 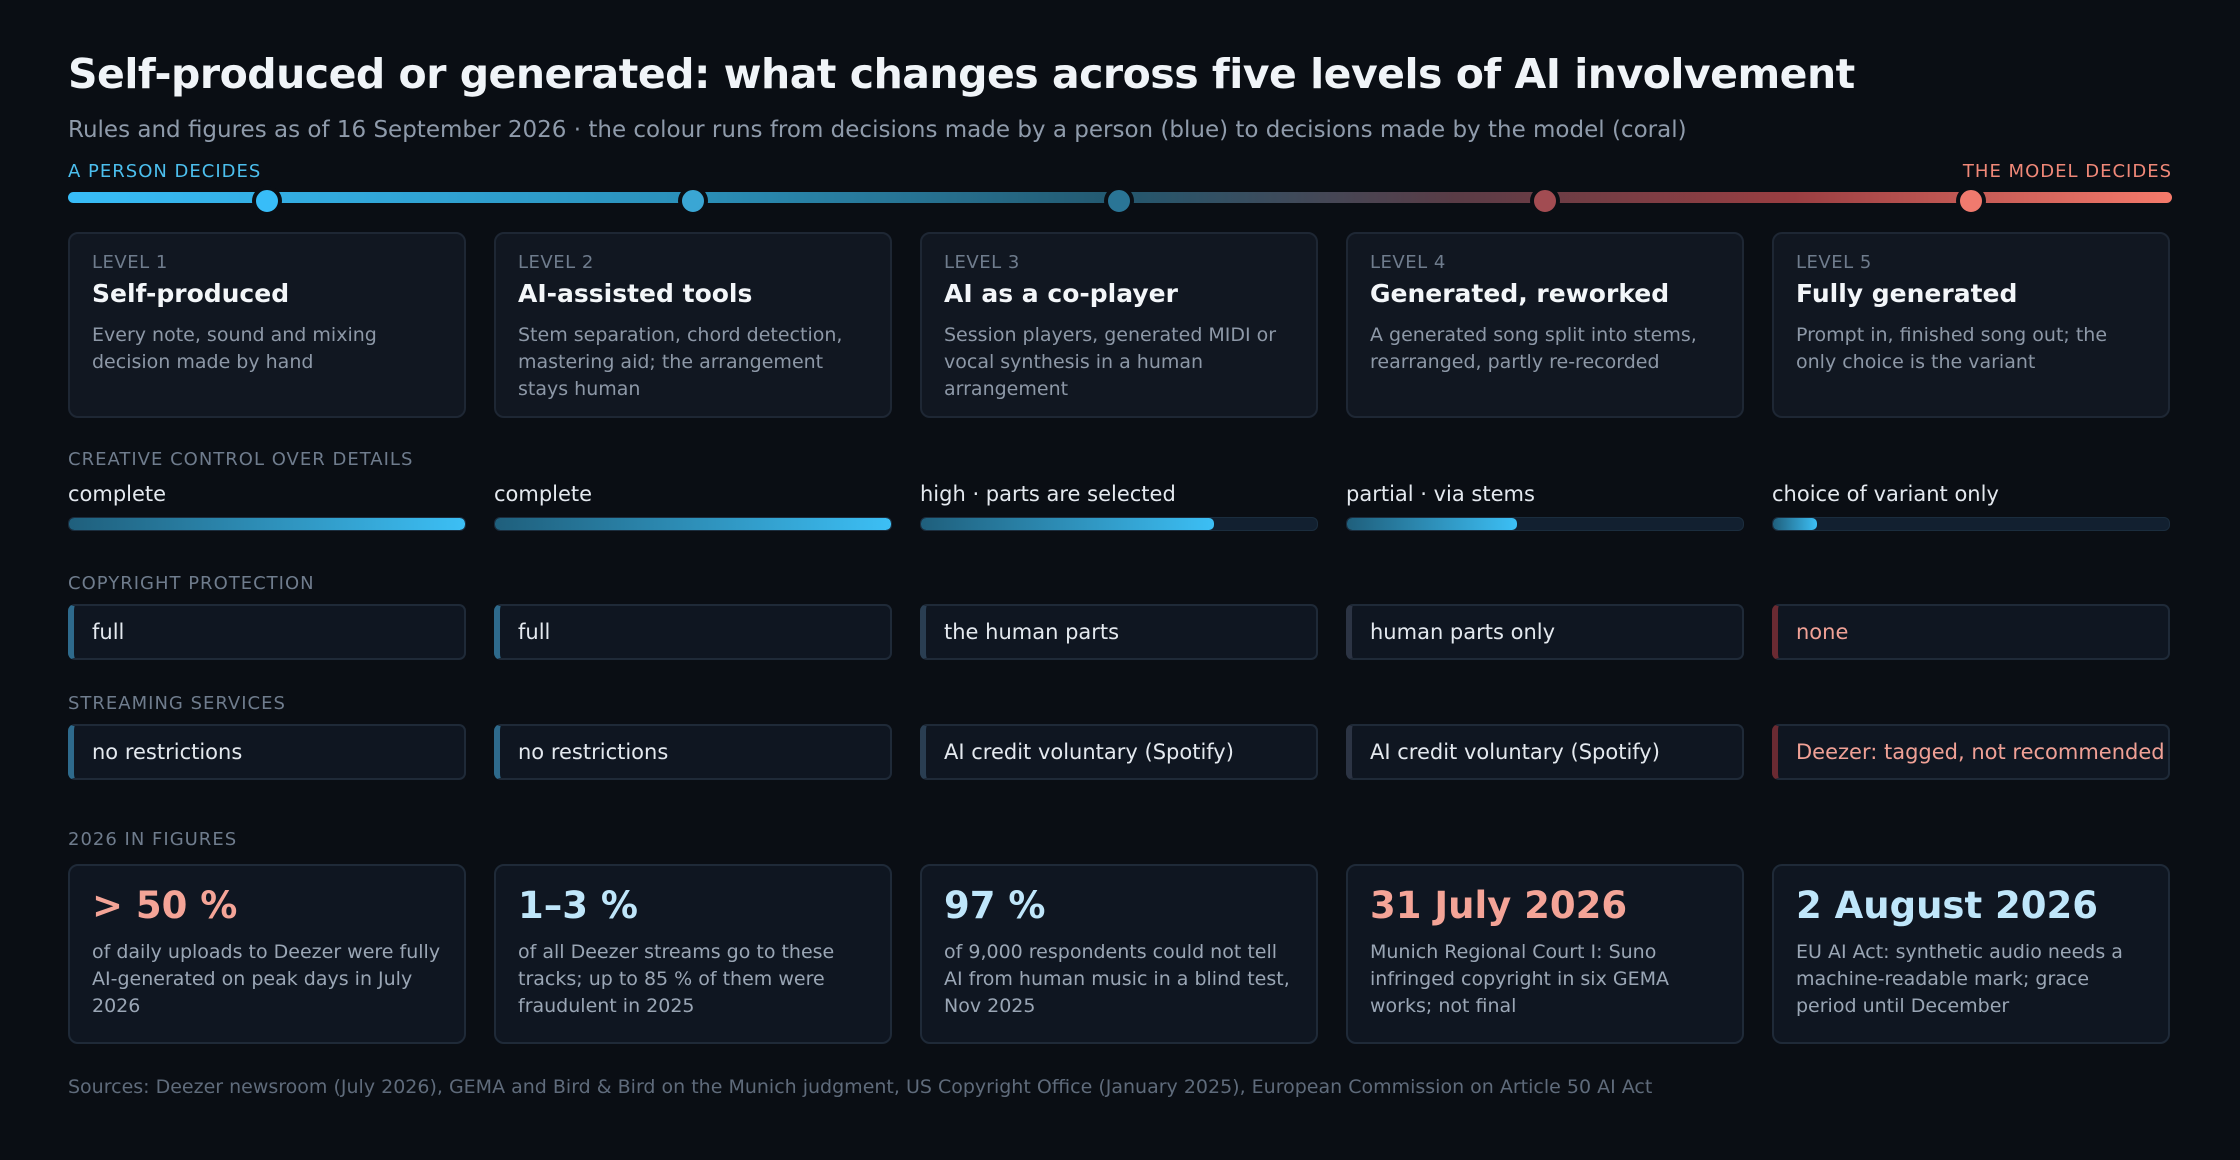 I want to click on control-section-label: CREATIVE CONTROL OVER DETAILS, so click(x=241, y=459).